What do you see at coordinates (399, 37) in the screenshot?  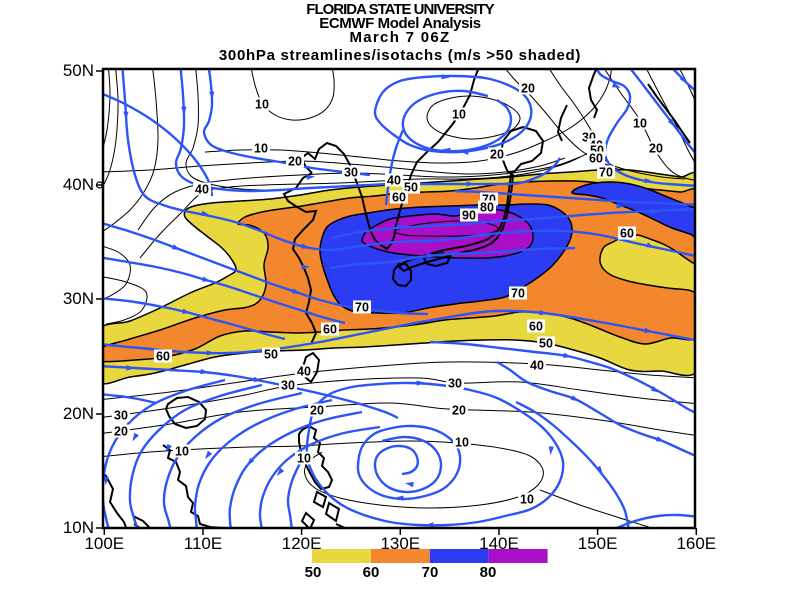 I see `svg-text: March 7 06Z` at bounding box center [399, 37].